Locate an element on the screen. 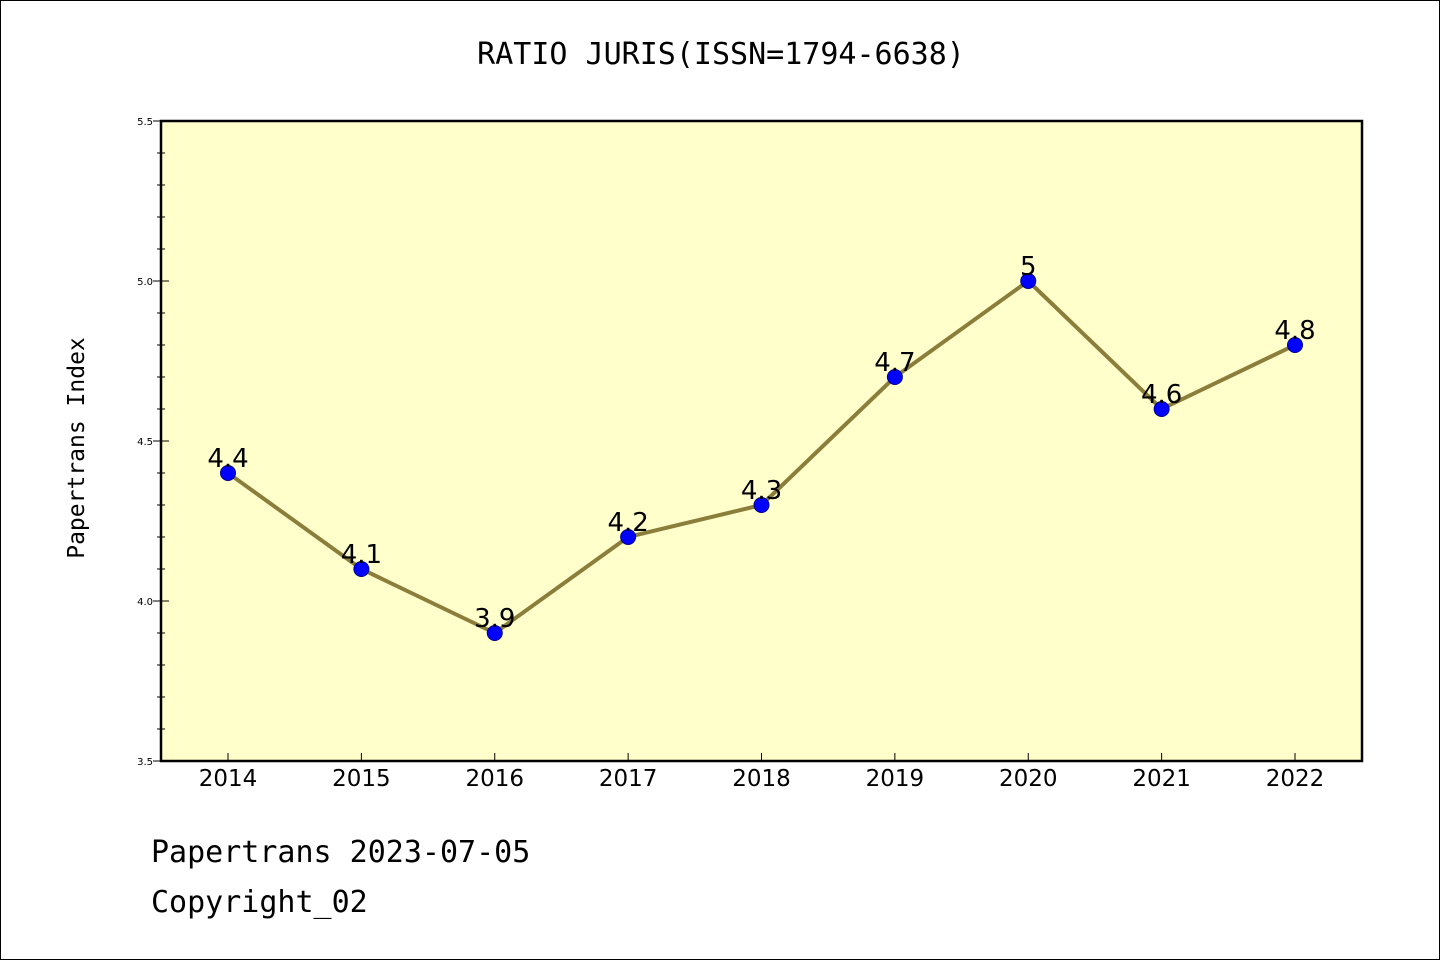 The width and height of the screenshot is (1440, 961). x-tick-label: 2020 is located at coordinates (1028, 779).